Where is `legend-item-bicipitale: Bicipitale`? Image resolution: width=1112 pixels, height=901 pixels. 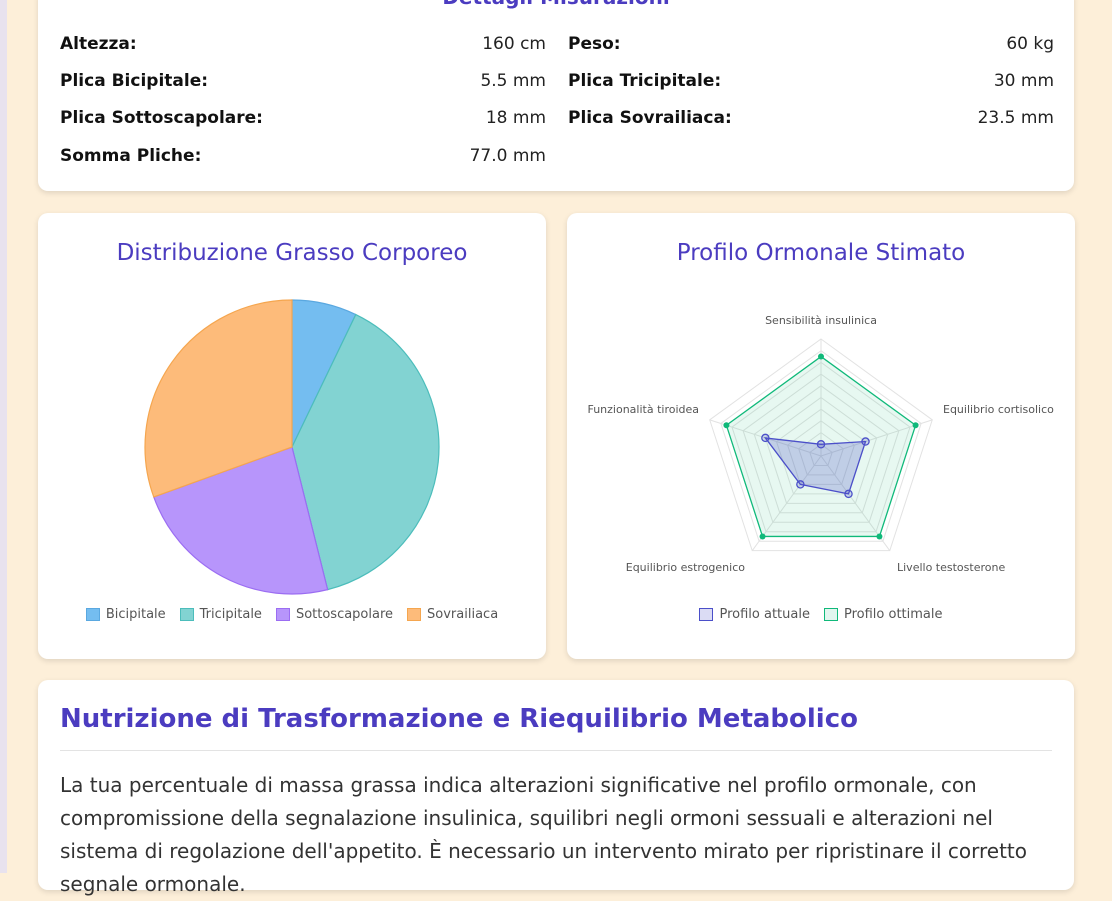 legend-item-bicipitale: Bicipitale is located at coordinates (125, 614).